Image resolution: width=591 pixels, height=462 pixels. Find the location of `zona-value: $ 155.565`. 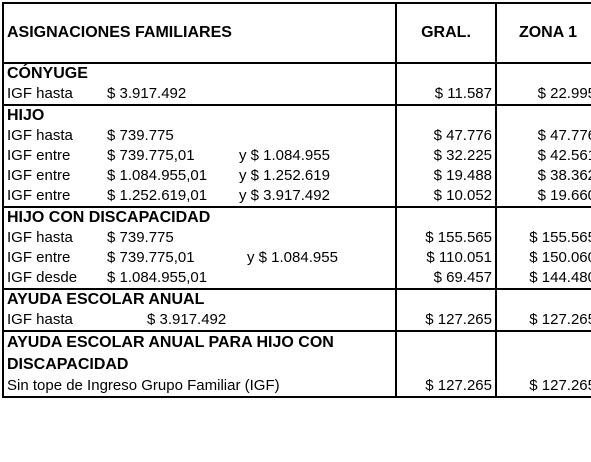

zona-value: $ 155.565 is located at coordinates (543, 238).